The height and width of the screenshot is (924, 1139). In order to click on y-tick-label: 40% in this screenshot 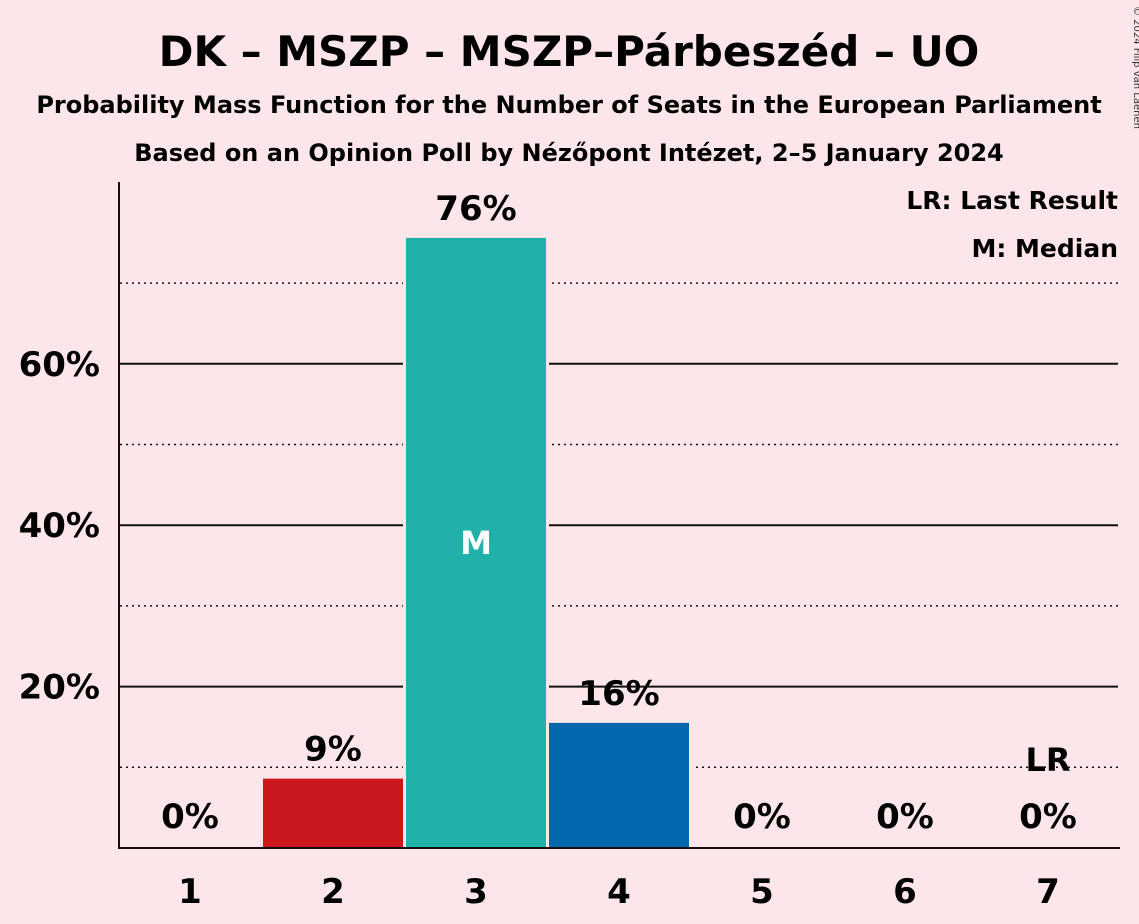, I will do `click(59, 526)`.